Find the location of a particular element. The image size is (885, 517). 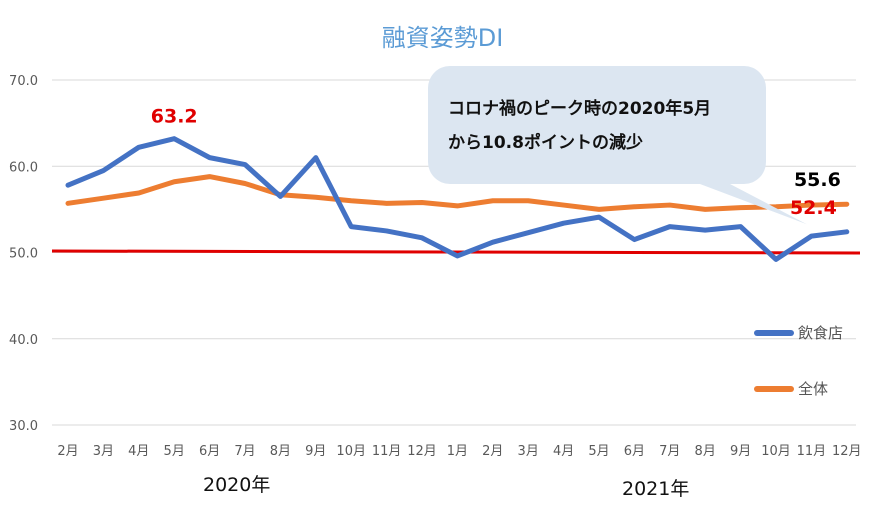

callout-box: コロナ禍のピーク時の2020年5月 から10.8ポイントの減少 is located at coordinates (597, 125).